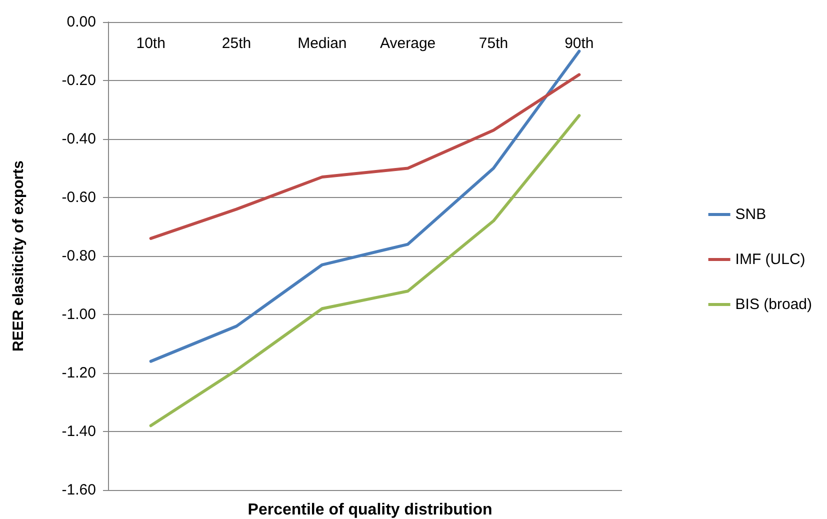  Describe the element at coordinates (408, 43) in the screenshot. I see `x-tick-label: Average` at that location.